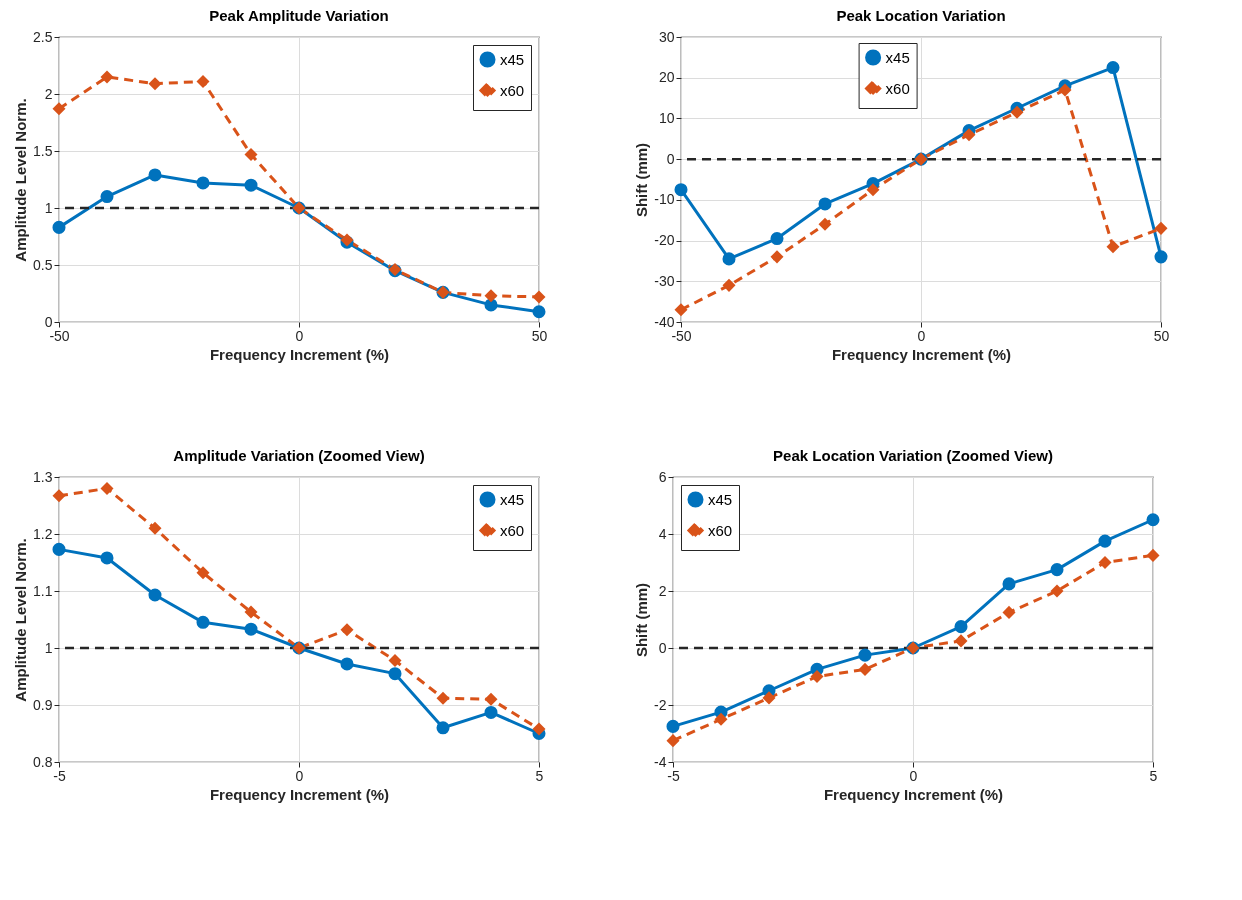 This screenshot has width=1242, height=900. I want to click on y-axis-title: Shift (mm), so click(642, 180).